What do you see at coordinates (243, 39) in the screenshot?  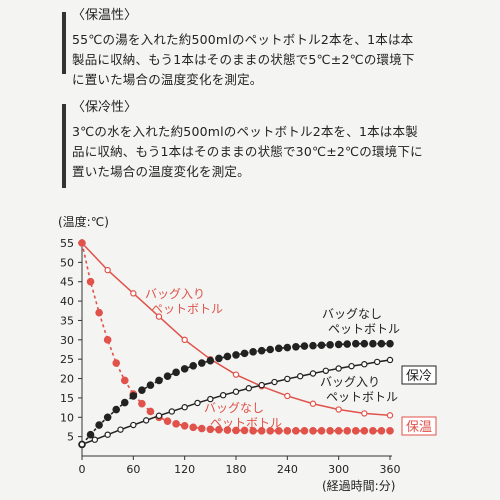 I see `warm-line-1: 55℃の湯を入れた約500mlのペットボトル2本を、1本は本` at bounding box center [243, 39].